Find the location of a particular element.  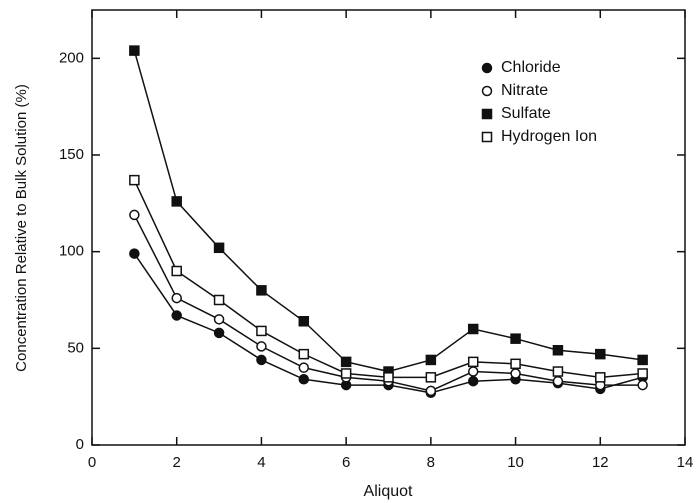

x-tick-label: 10 is located at coordinates (515, 462).